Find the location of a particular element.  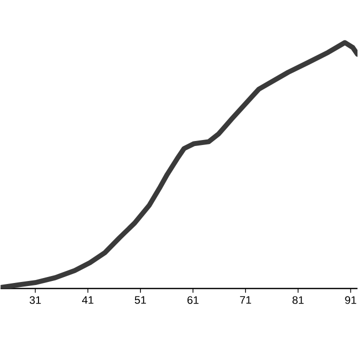

x-tick-label: 31 is located at coordinates (35, 300).